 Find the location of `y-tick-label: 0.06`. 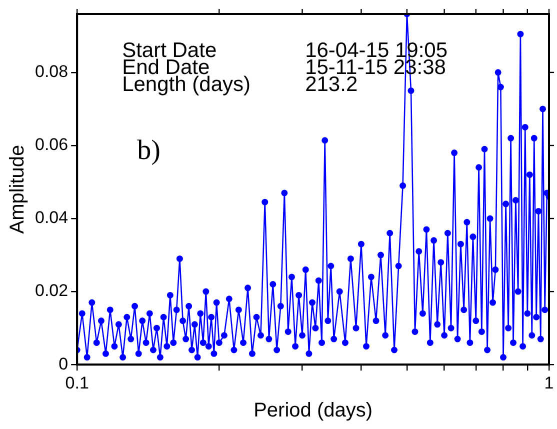

y-tick-label: 0.06 is located at coordinates (51, 144).